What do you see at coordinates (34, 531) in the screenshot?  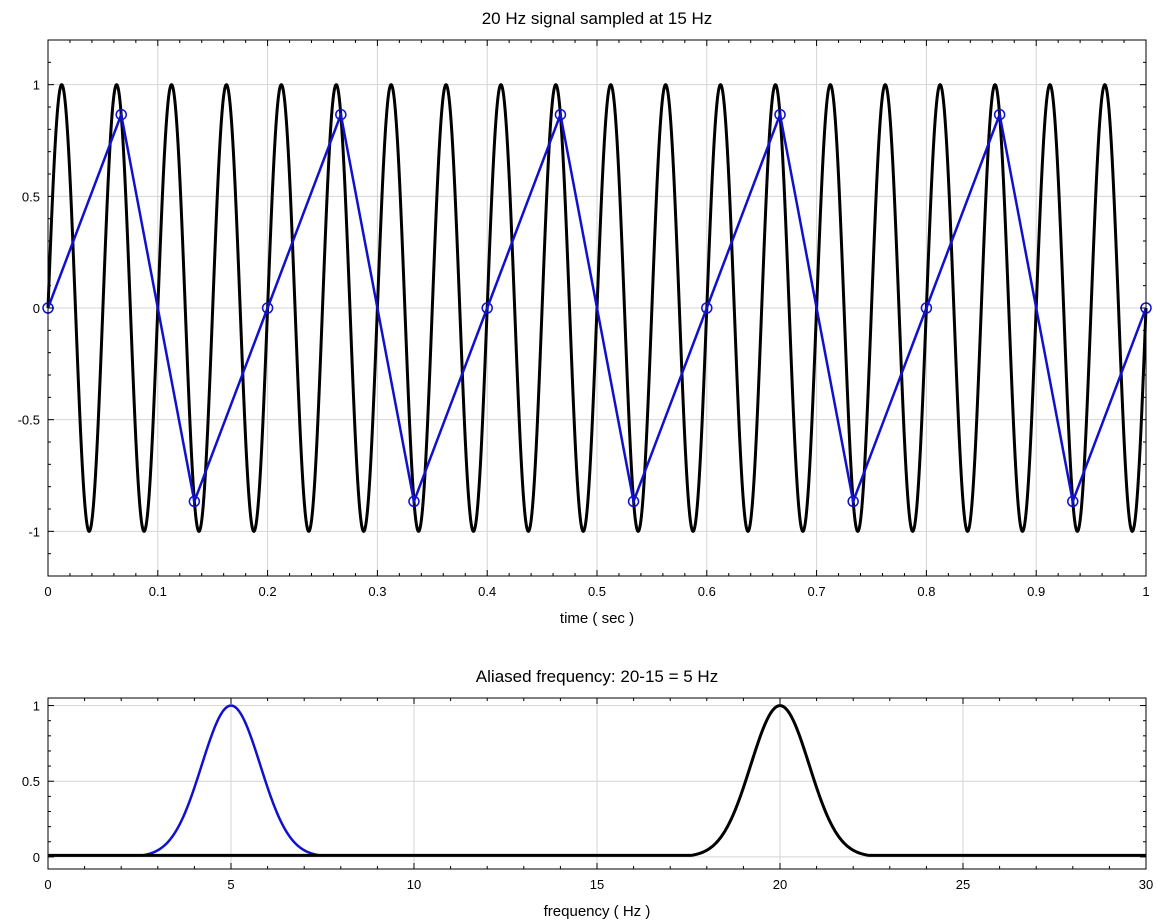 I see `y-tick-label: -1` at bounding box center [34, 531].